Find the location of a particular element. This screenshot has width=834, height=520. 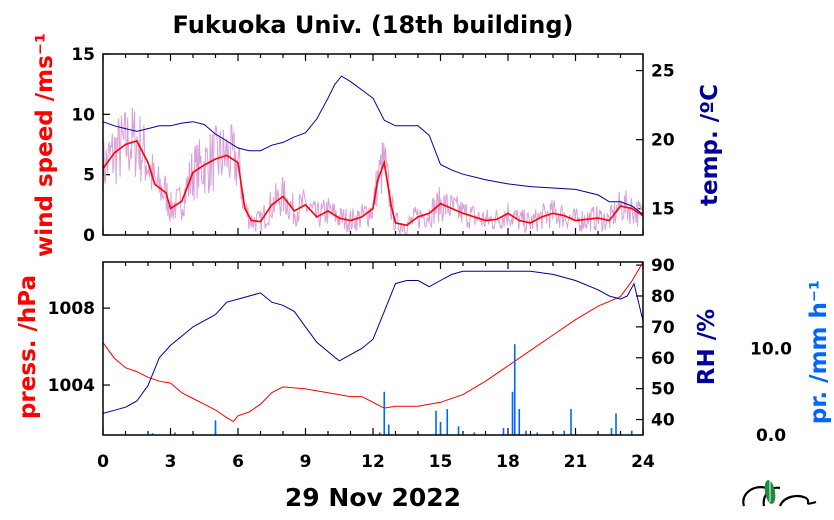

chart-title: Fukuoka Univ. (18th building) is located at coordinates (373, 25).